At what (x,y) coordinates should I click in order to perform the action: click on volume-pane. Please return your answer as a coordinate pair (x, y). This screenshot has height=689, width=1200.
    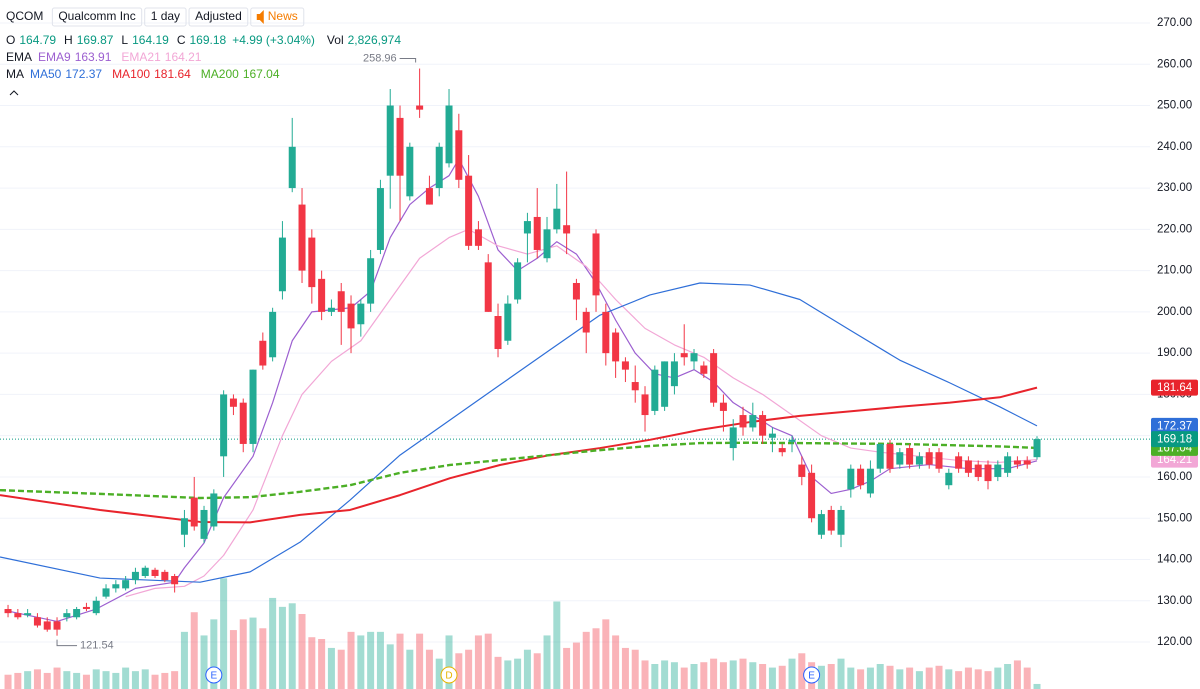
    Looking at the image, I should click on (522, 633).